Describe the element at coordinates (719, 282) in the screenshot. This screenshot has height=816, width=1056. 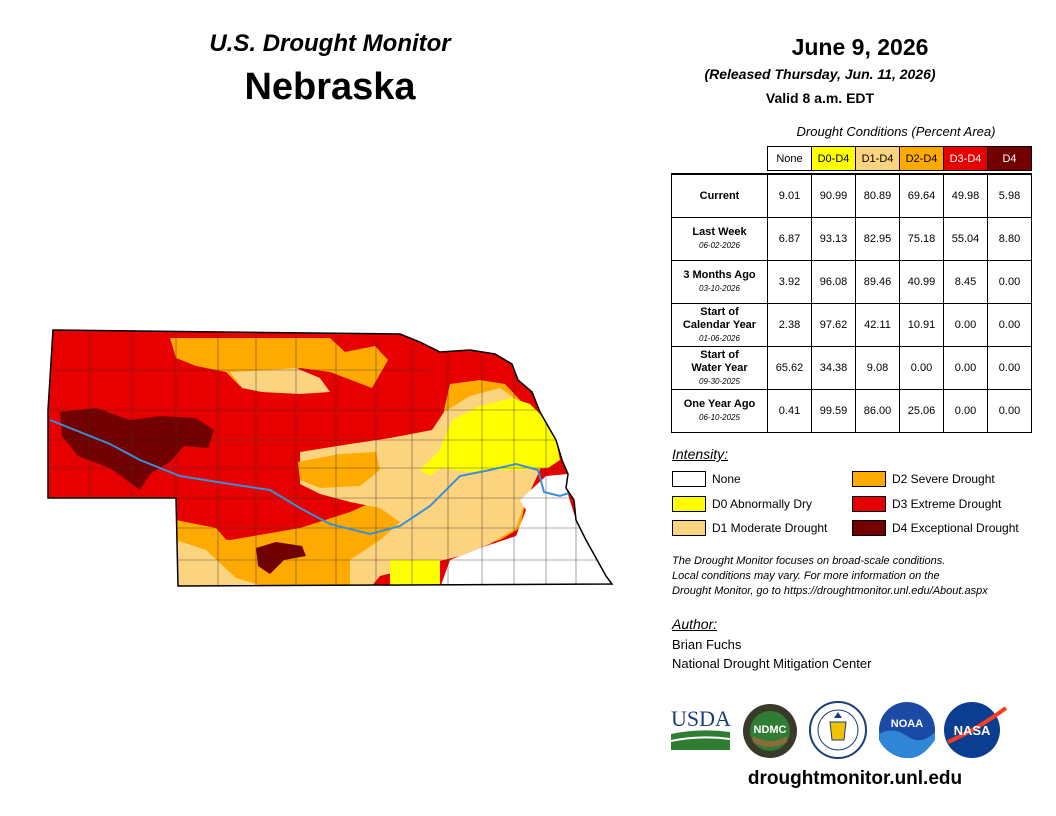
I see `row-label: 3 Months Ago 03-10-2026` at that location.